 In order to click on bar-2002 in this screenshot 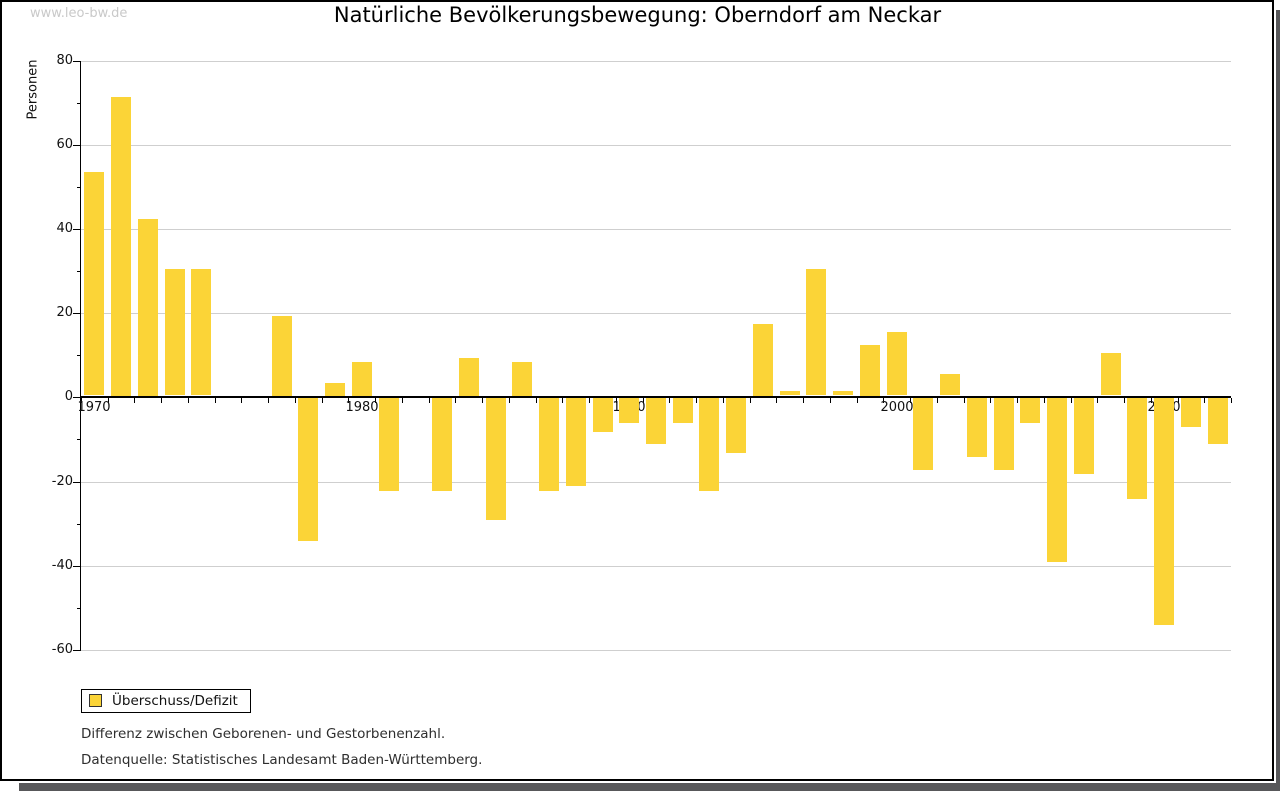, I will do `click(950, 385)`.